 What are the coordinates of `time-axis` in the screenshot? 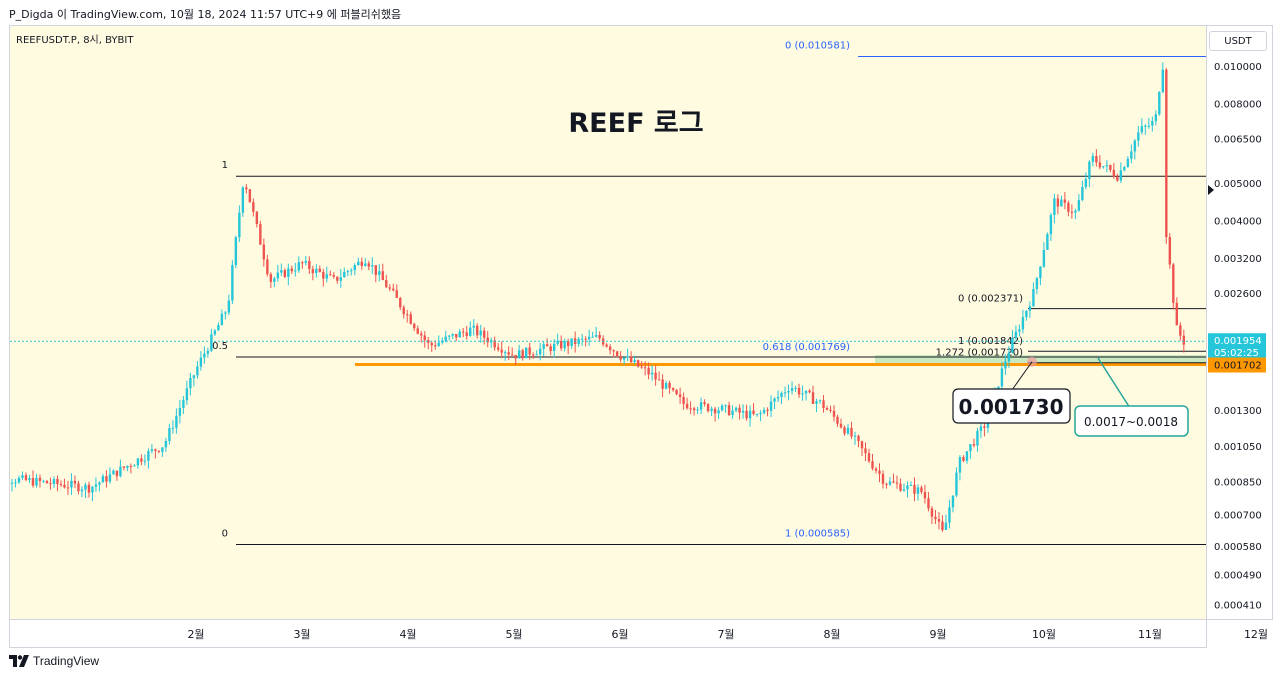 It's located at (608, 634).